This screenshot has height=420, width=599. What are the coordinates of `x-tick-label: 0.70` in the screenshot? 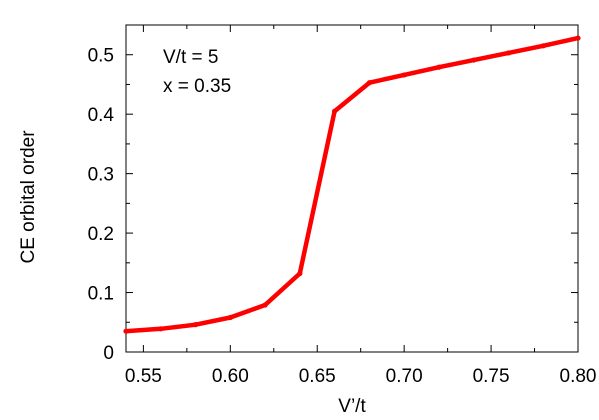 It's located at (404, 376).